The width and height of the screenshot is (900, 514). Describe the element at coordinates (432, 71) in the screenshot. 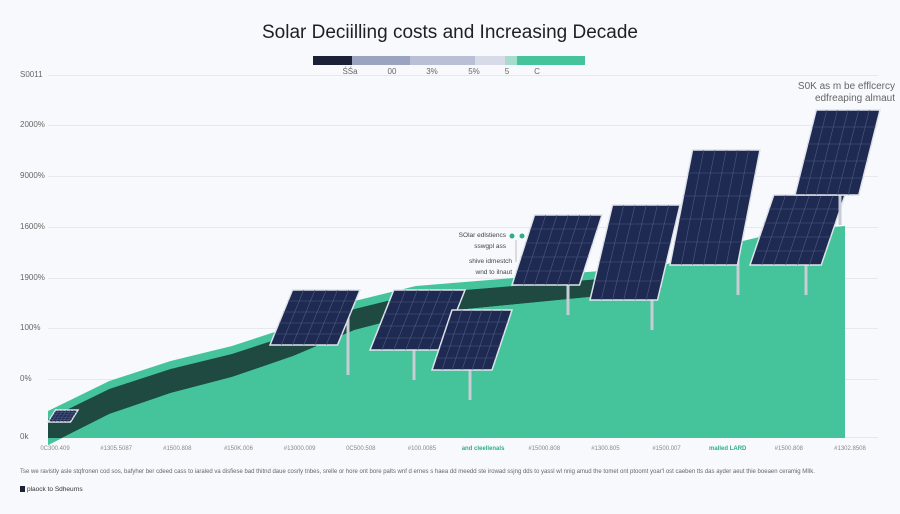

I see `legend-label: 3%` at that location.